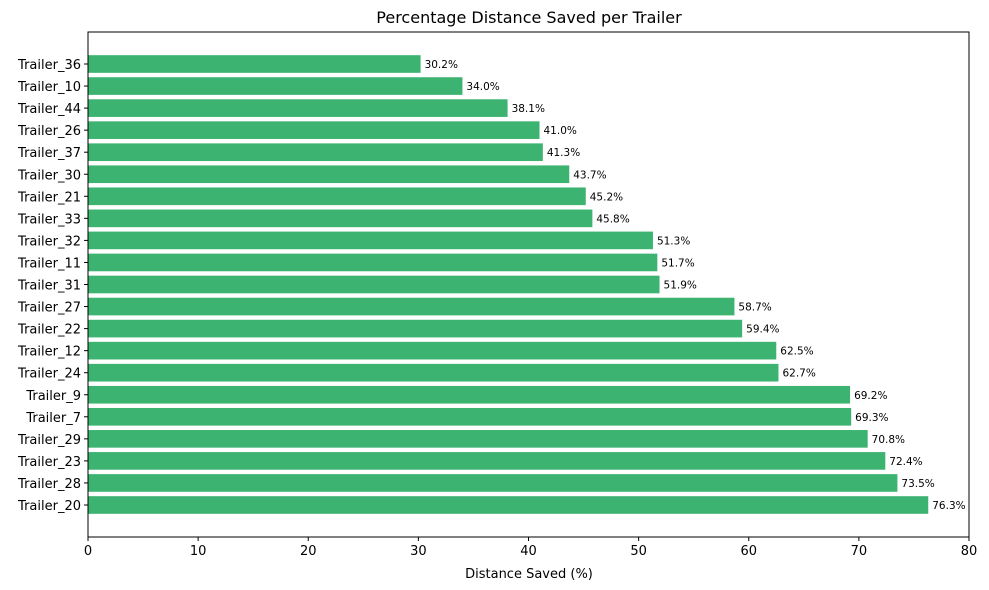 Image resolution: width=989 pixels, height=590 pixels. I want to click on x-tick-label: 60, so click(748, 551).